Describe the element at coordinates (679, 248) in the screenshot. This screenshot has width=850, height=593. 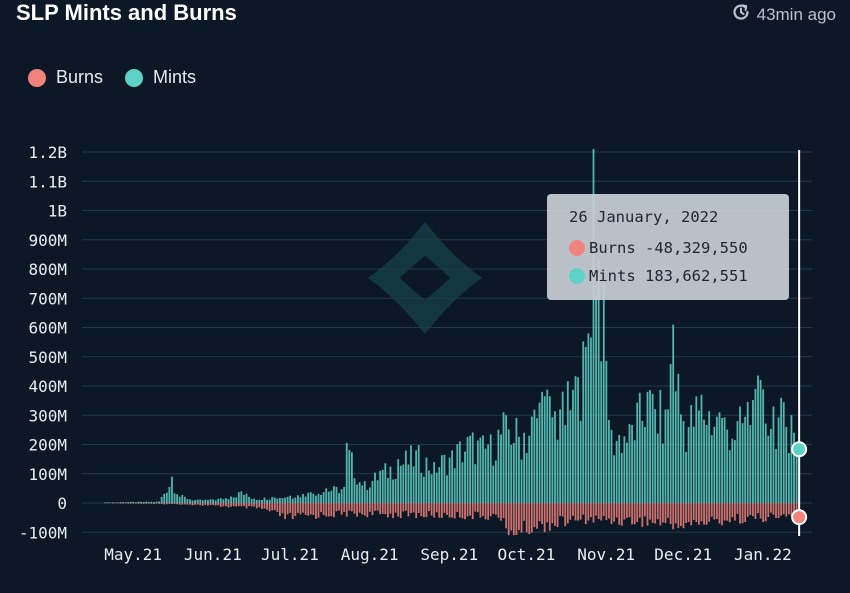
I see `tooltip-row-burns: Burns -48,329,550` at that location.